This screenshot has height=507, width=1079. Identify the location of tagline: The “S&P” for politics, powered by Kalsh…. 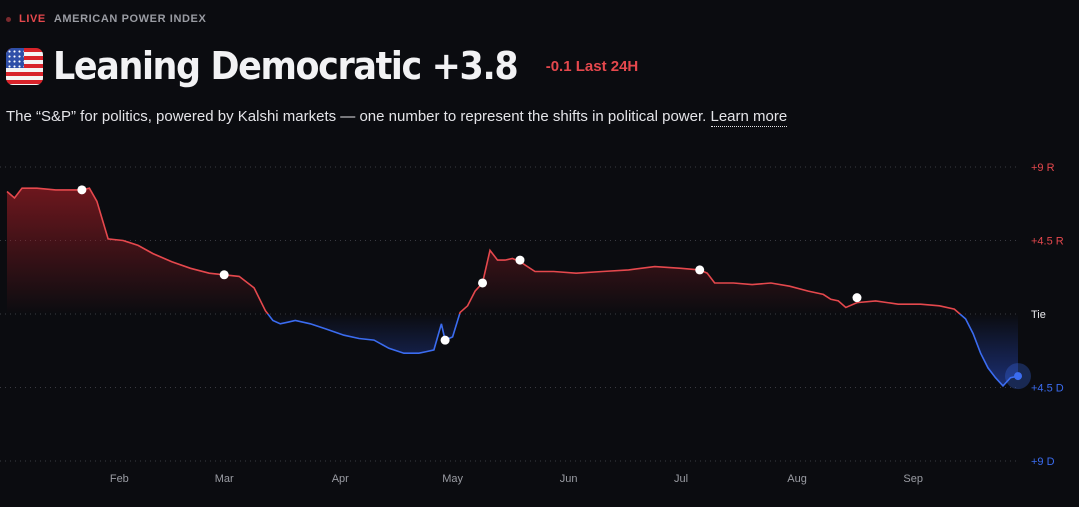
(397, 117).